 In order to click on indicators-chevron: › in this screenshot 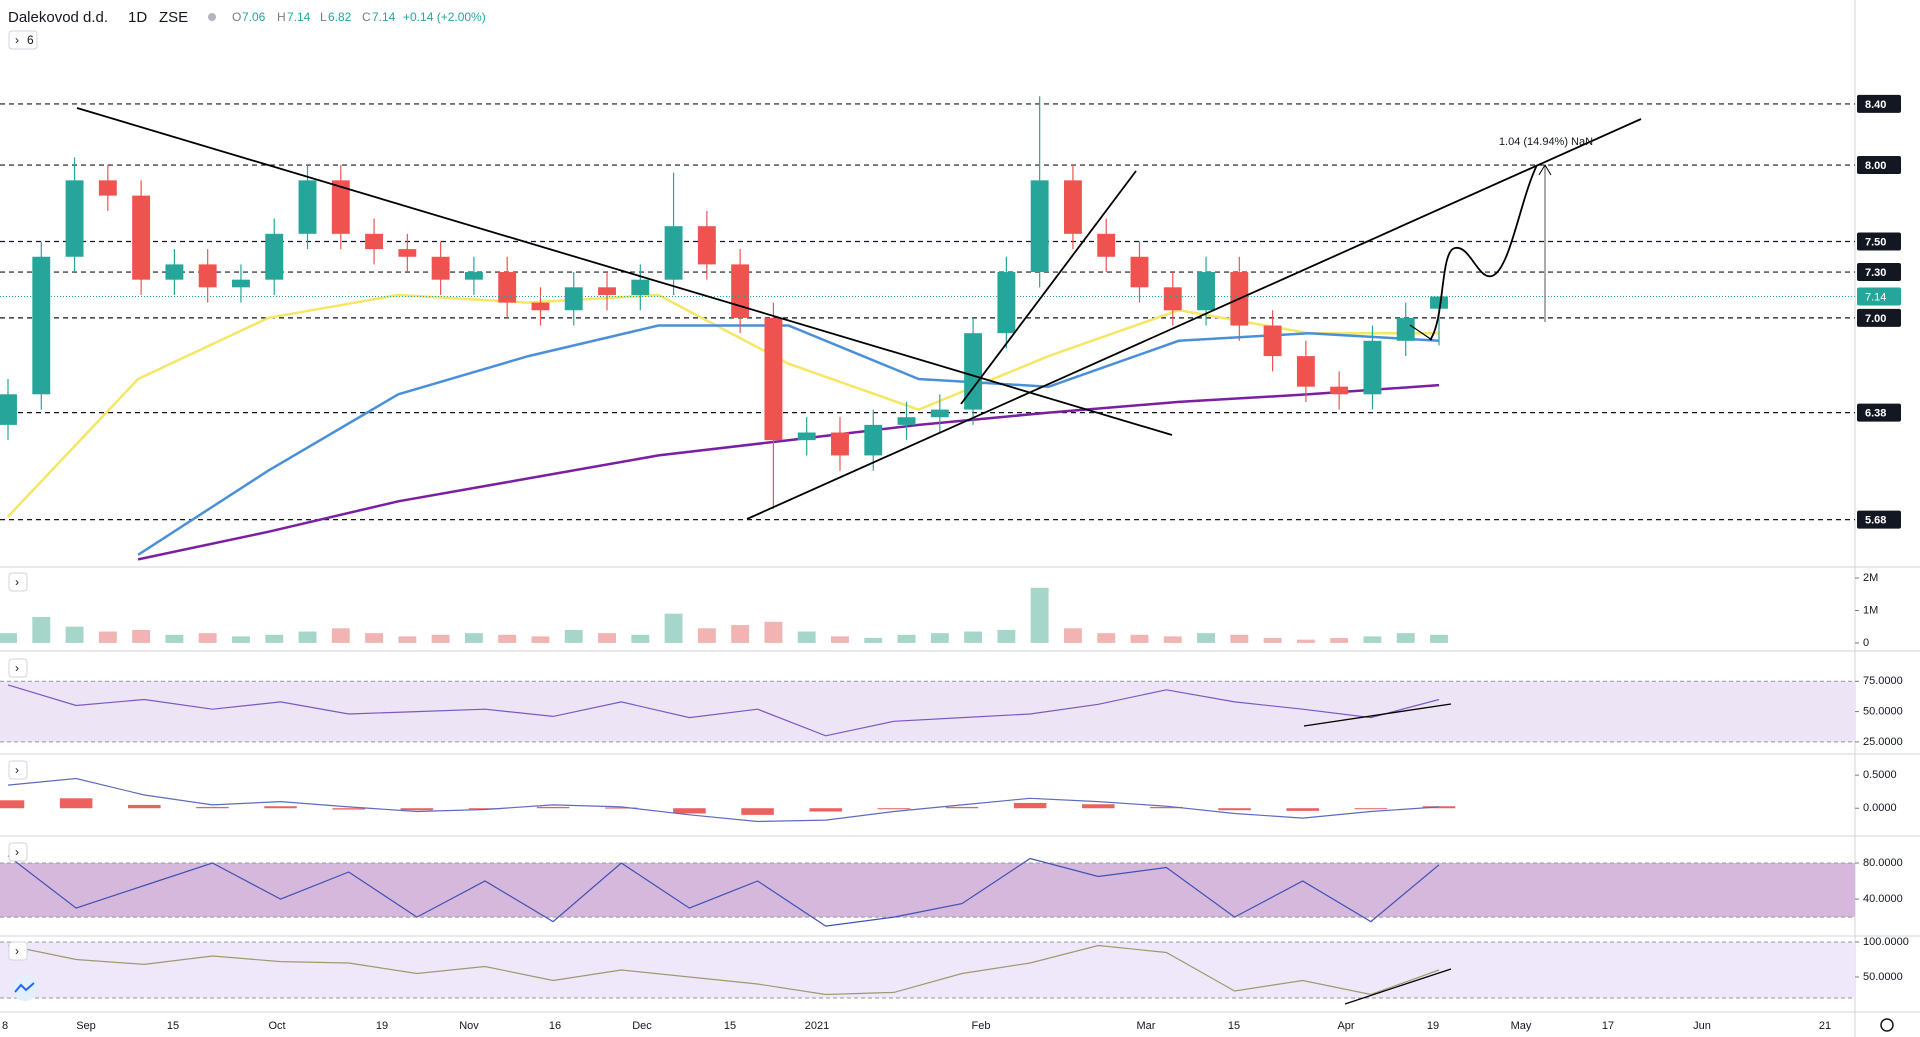, I will do `click(17, 40)`.